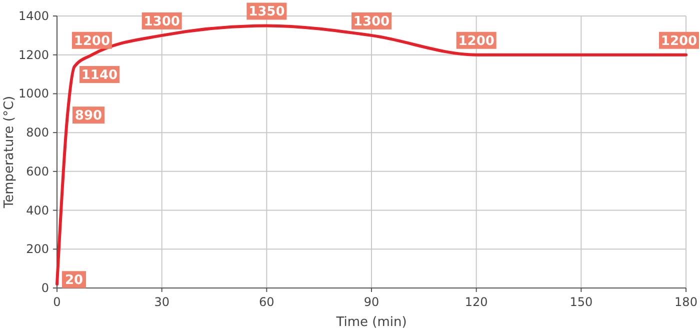  What do you see at coordinates (372, 302) in the screenshot?
I see `x-tick-label: 90` at bounding box center [372, 302].